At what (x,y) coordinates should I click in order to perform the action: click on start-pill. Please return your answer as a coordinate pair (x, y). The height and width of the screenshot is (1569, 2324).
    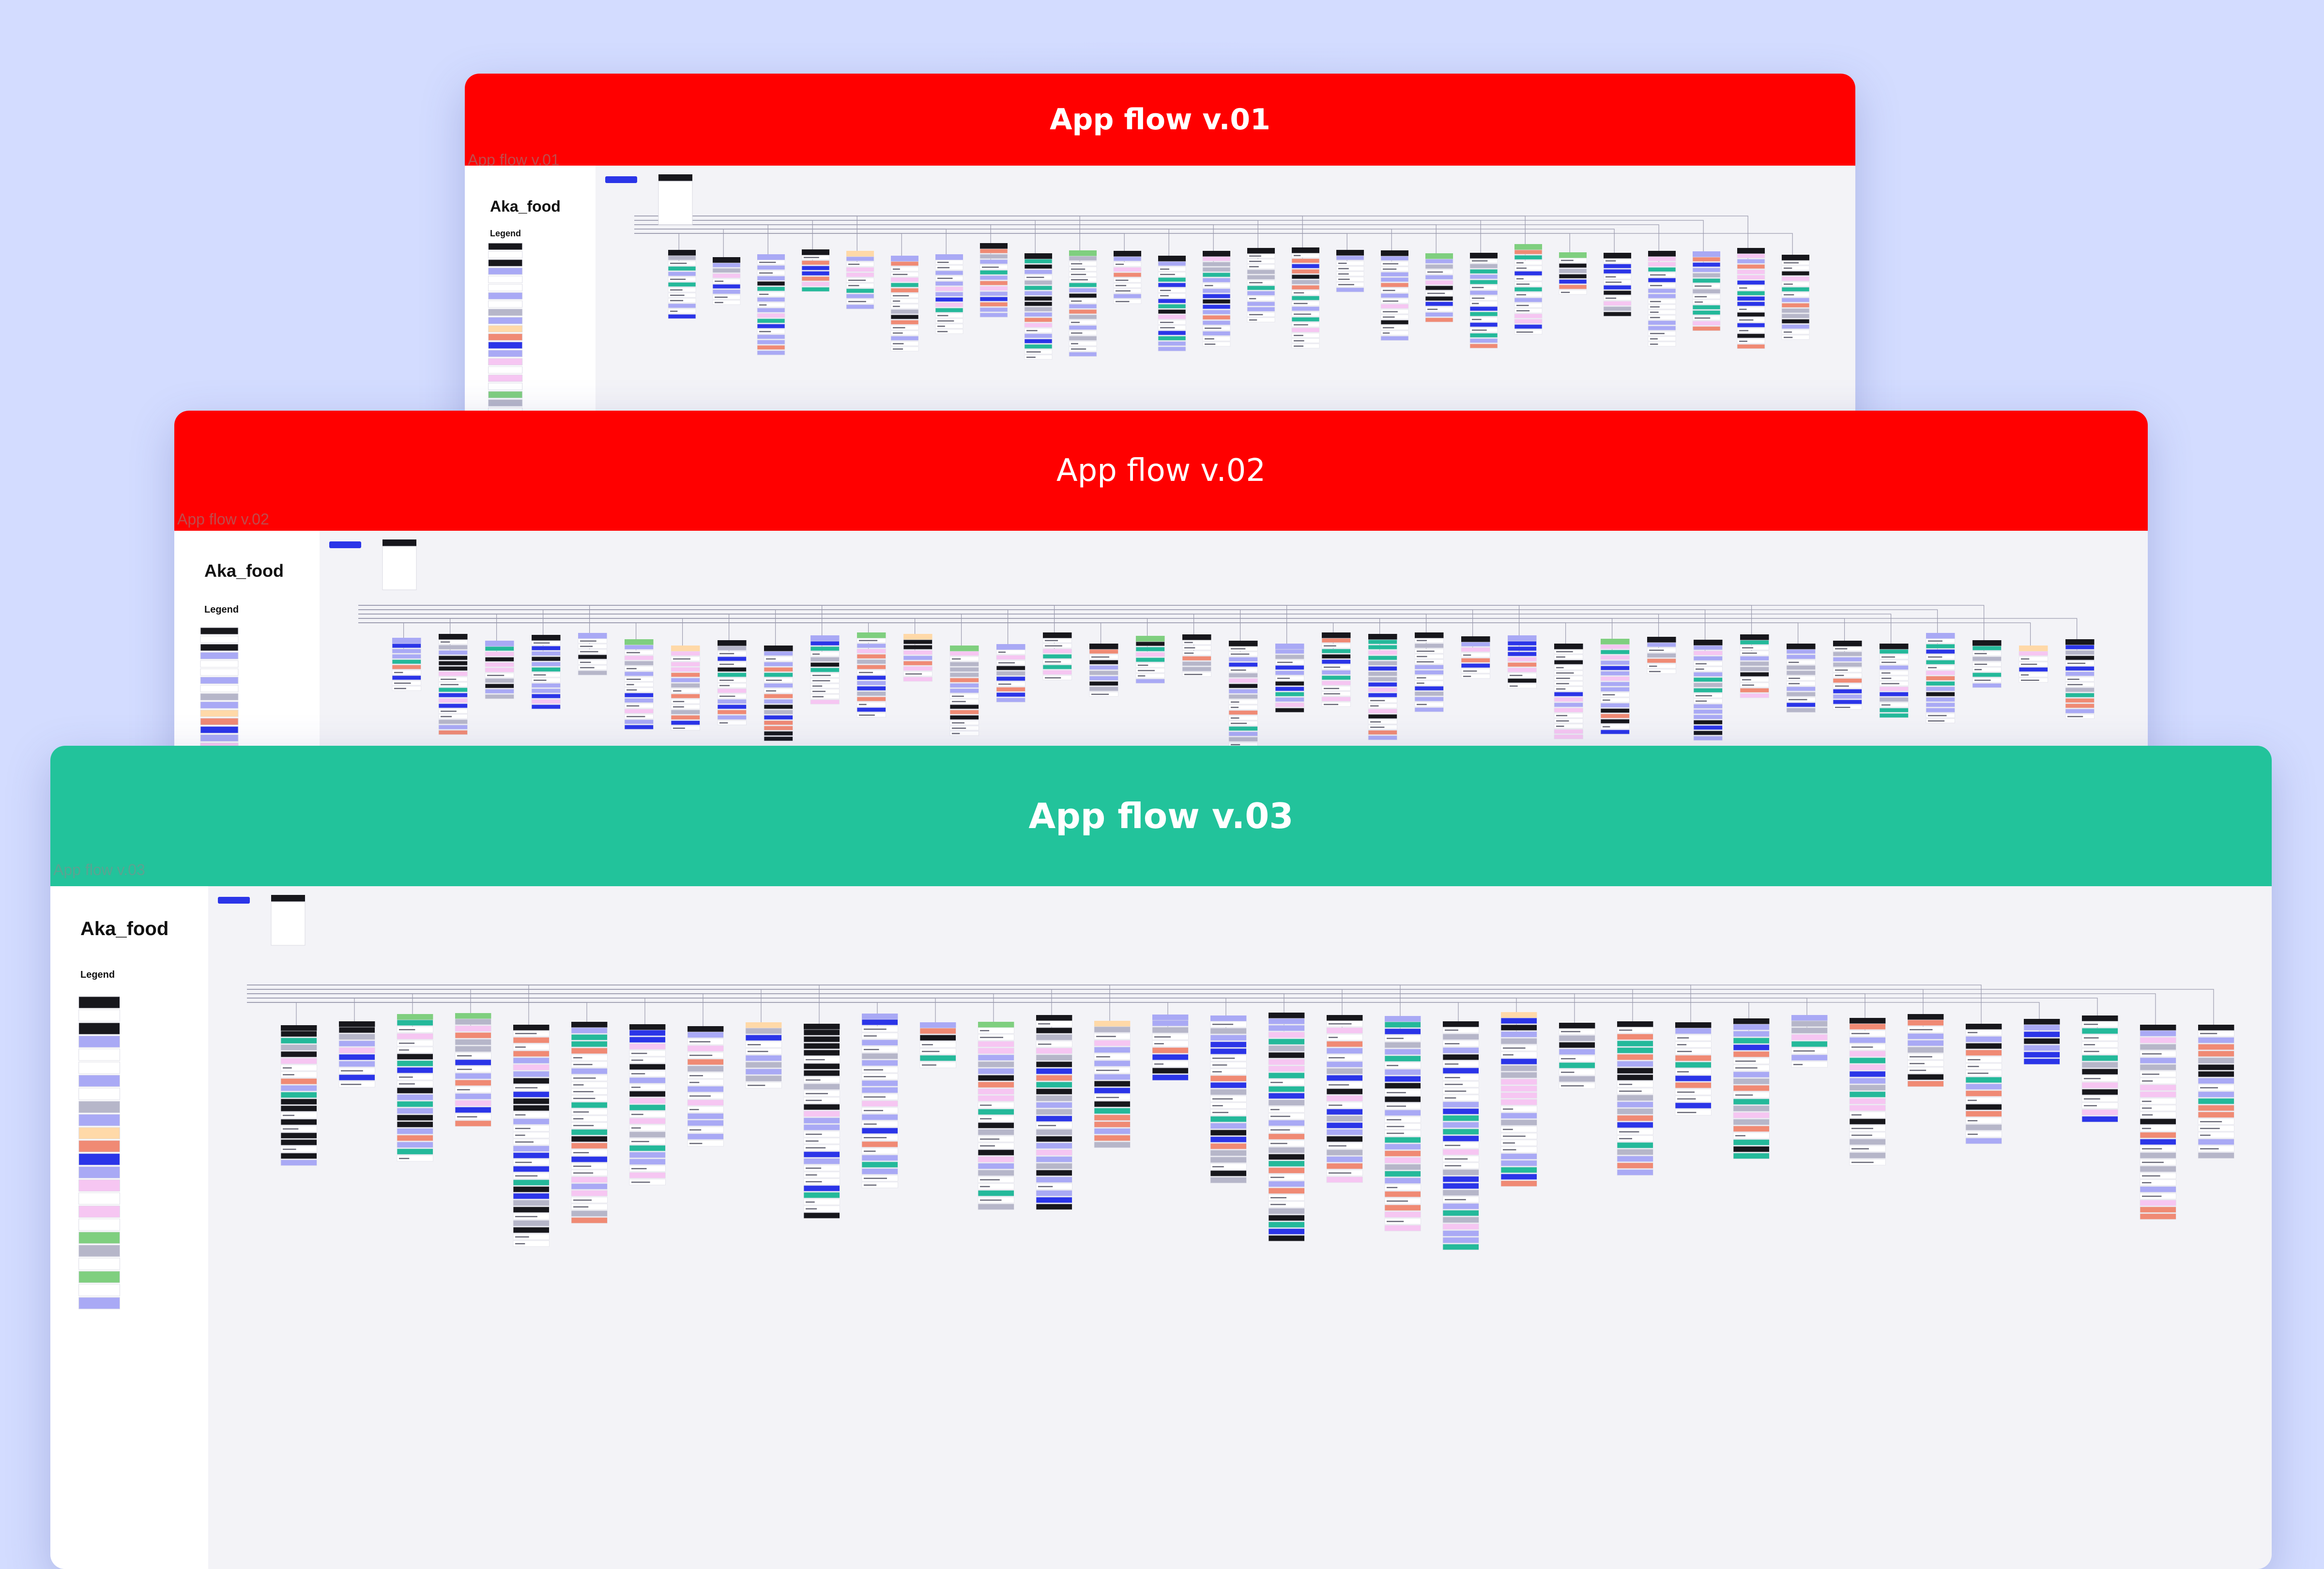
    Looking at the image, I should click on (234, 900).